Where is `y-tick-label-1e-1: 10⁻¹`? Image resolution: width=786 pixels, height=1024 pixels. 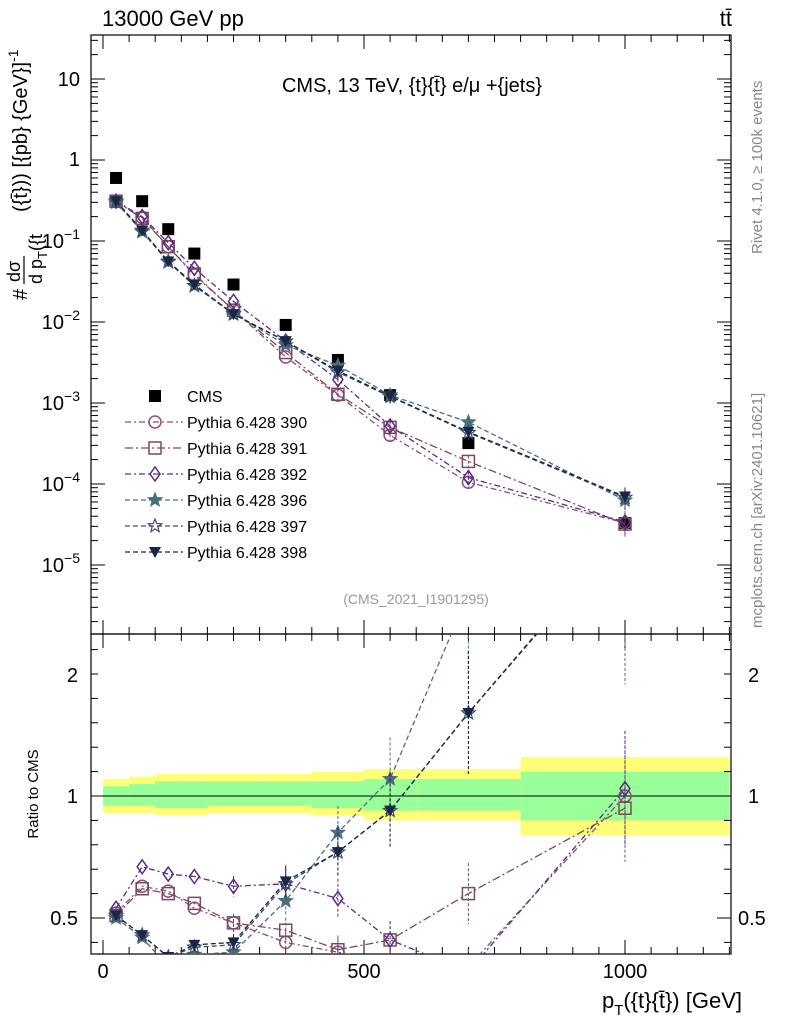
y-tick-label-1e-1: 10⁻¹ is located at coordinates (61, 239).